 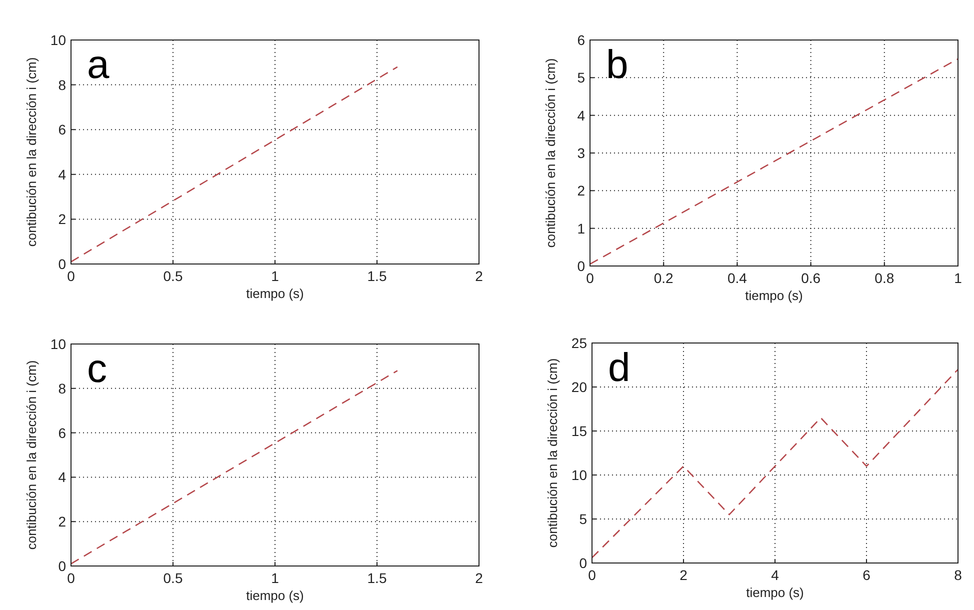 What do you see at coordinates (581, 228) in the screenshot?
I see `y-tick-label: 1` at bounding box center [581, 228].